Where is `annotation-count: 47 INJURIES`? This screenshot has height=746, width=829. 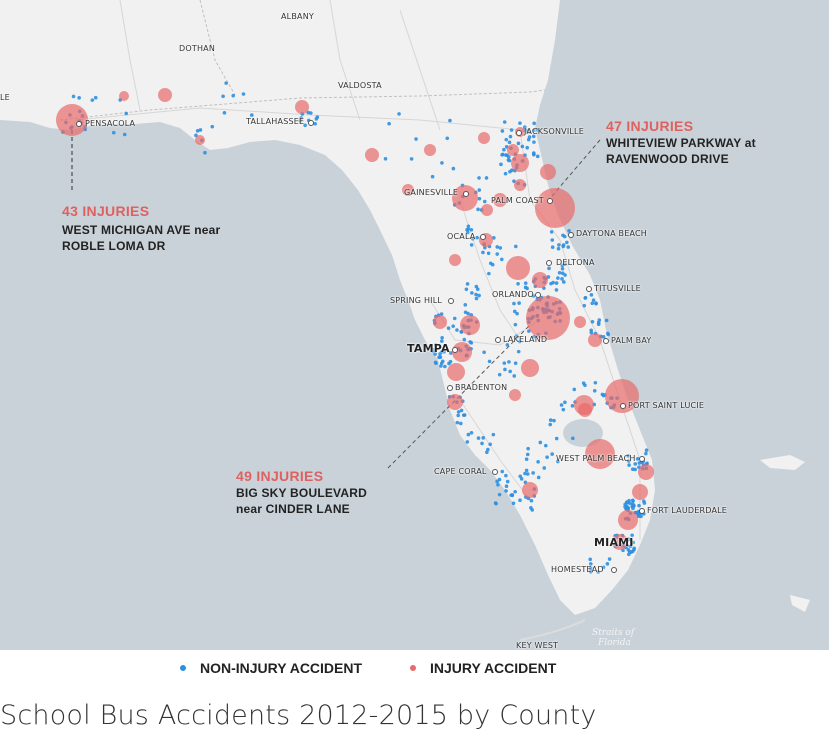 annotation-count: 47 INJURIES is located at coordinates (650, 126).